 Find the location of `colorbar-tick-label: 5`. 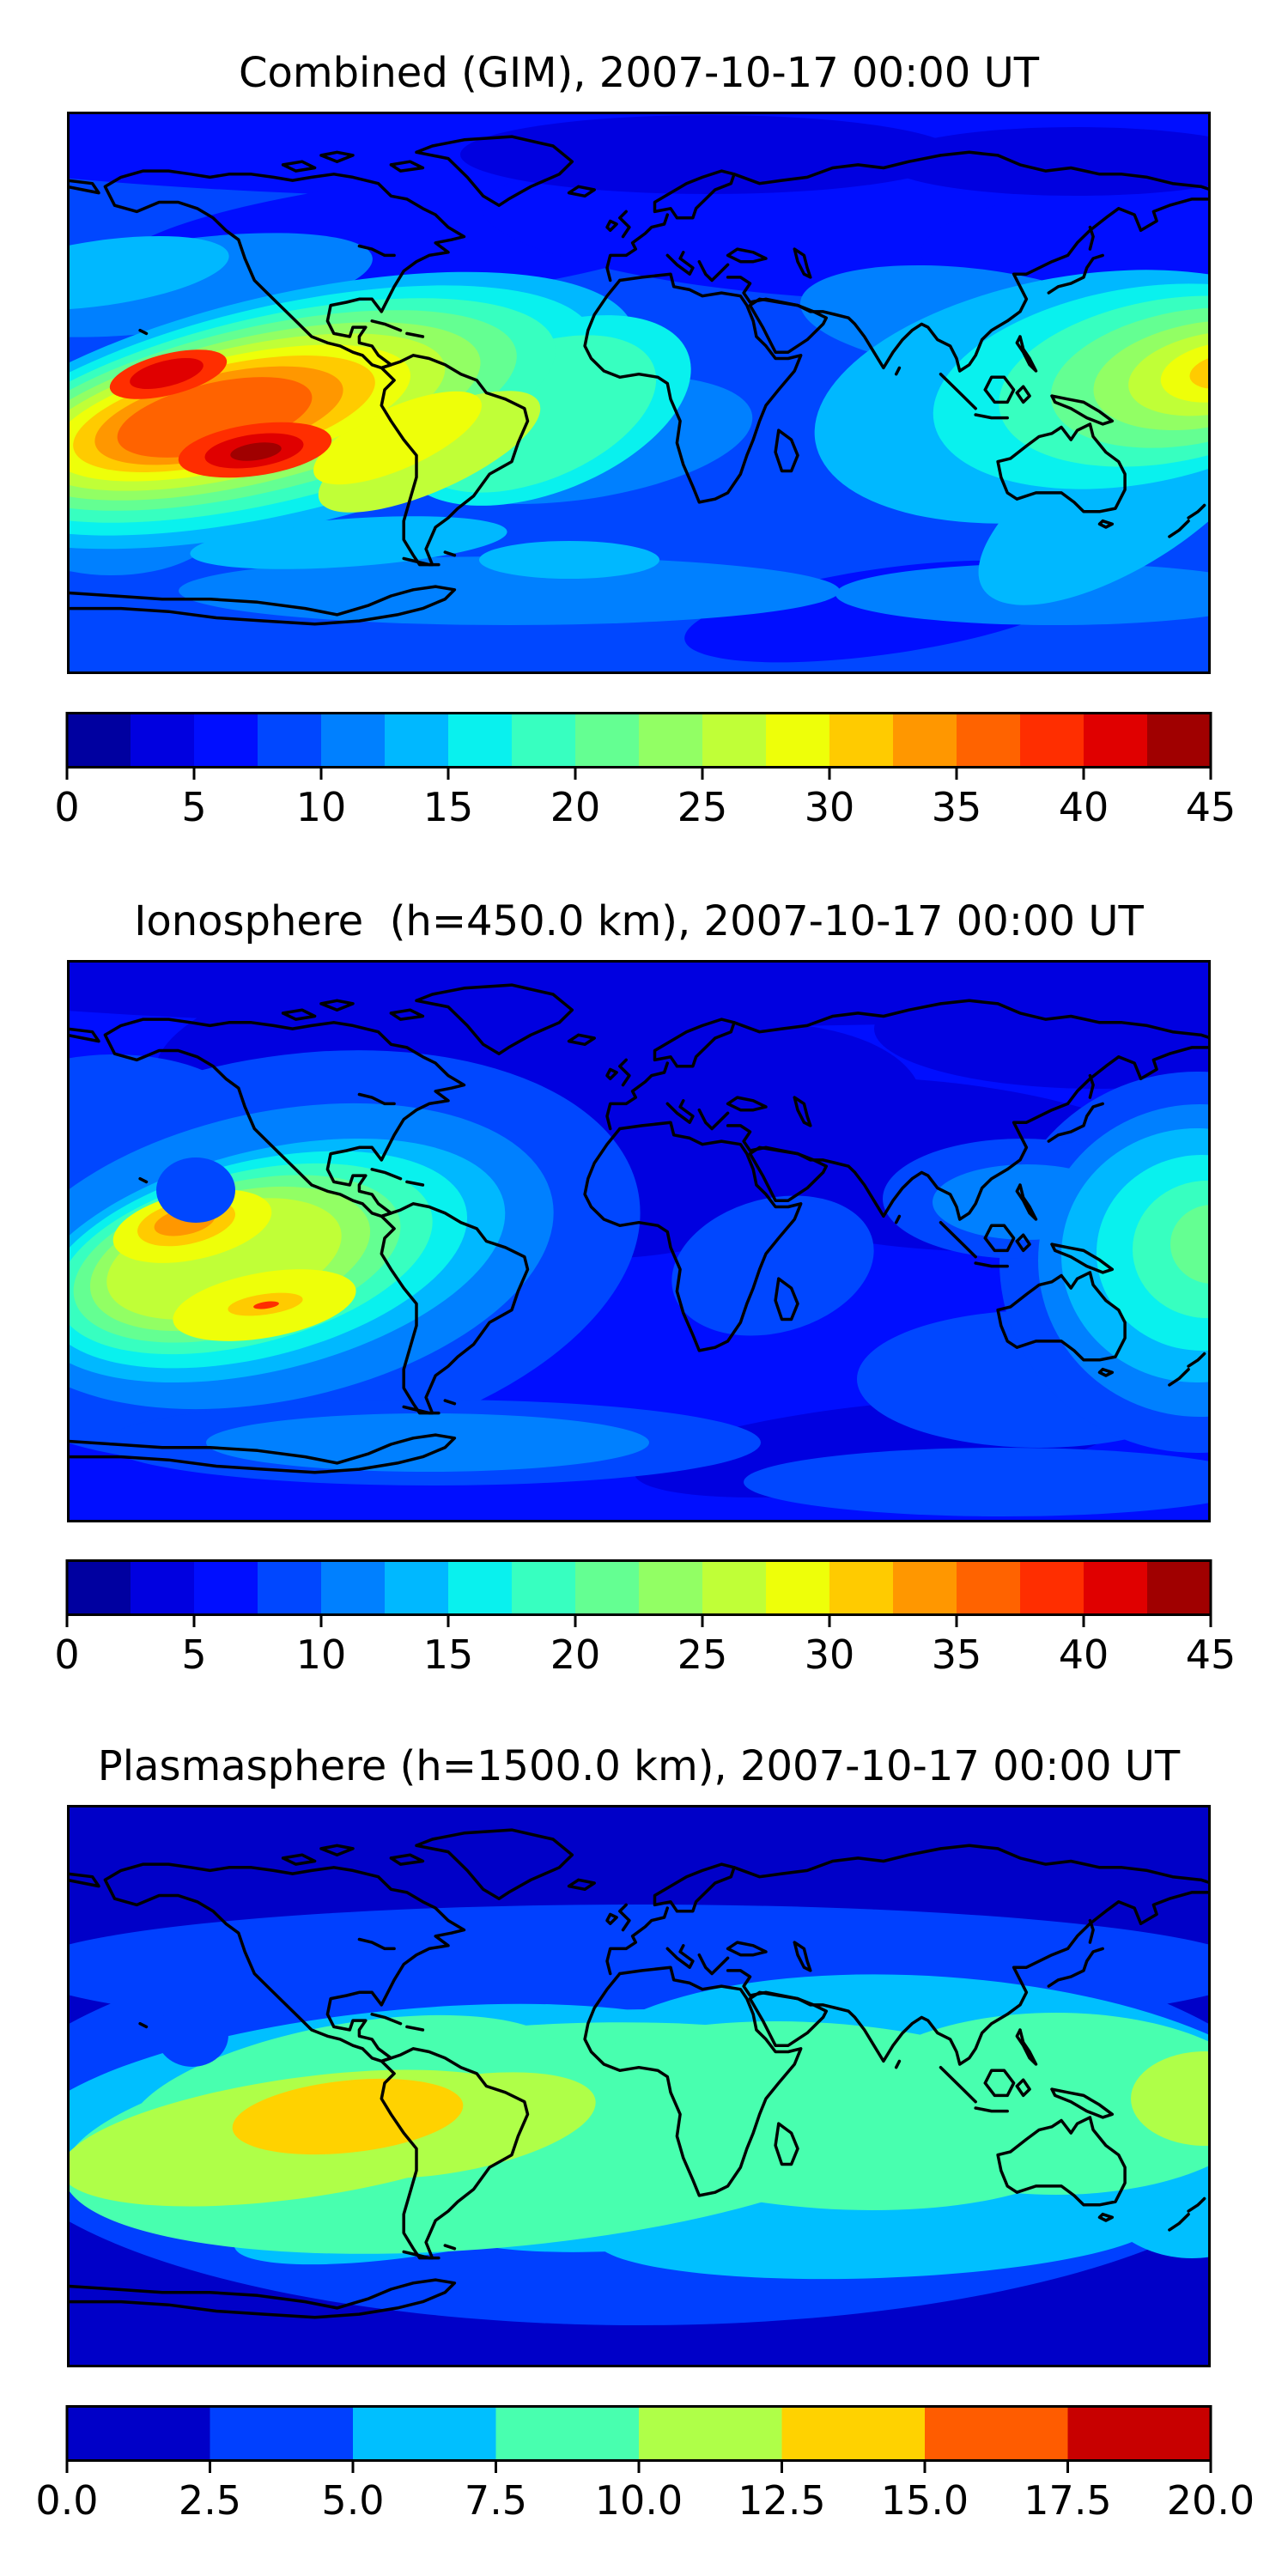

colorbar-tick-label: 5 is located at coordinates (193, 1654).